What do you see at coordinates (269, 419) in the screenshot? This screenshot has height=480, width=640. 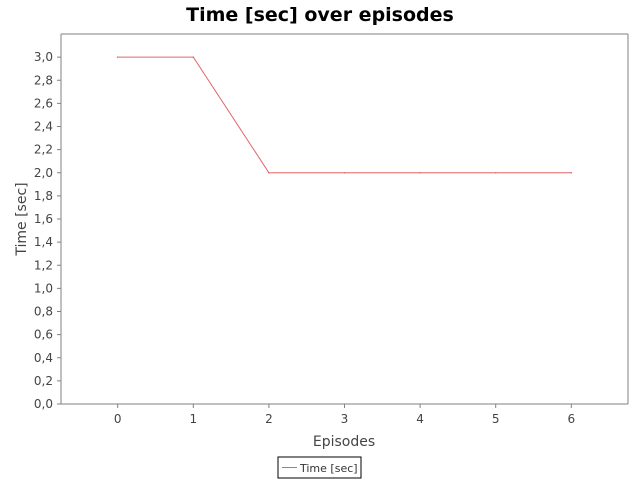 I see `x-tick-label: 2` at bounding box center [269, 419].